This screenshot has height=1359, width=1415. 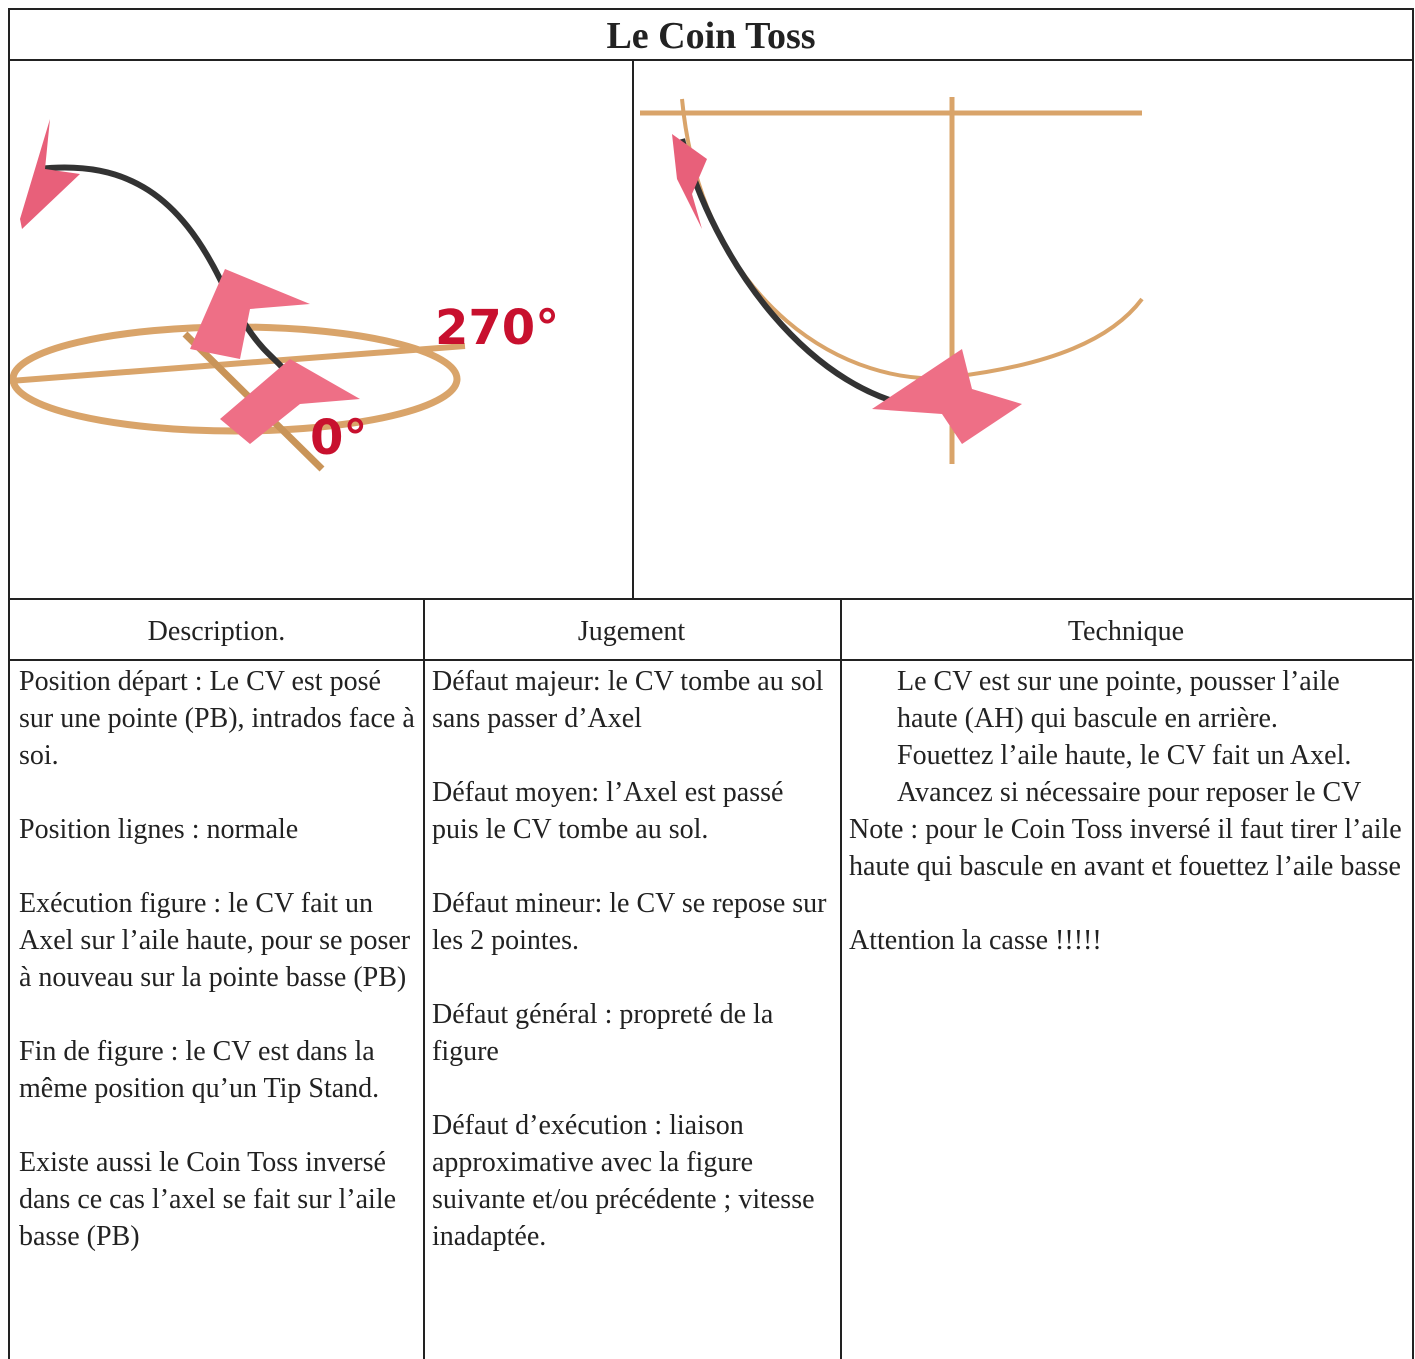 What do you see at coordinates (497, 328) in the screenshot?
I see `angle-label: 270°` at bounding box center [497, 328].